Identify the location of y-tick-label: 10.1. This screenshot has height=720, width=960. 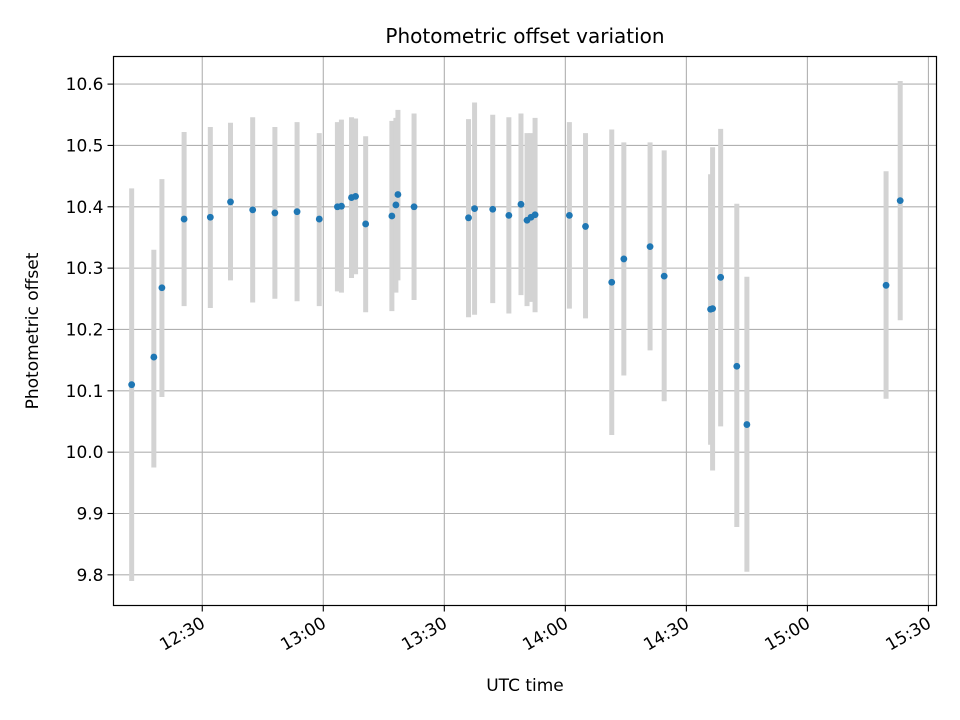
(85, 392).